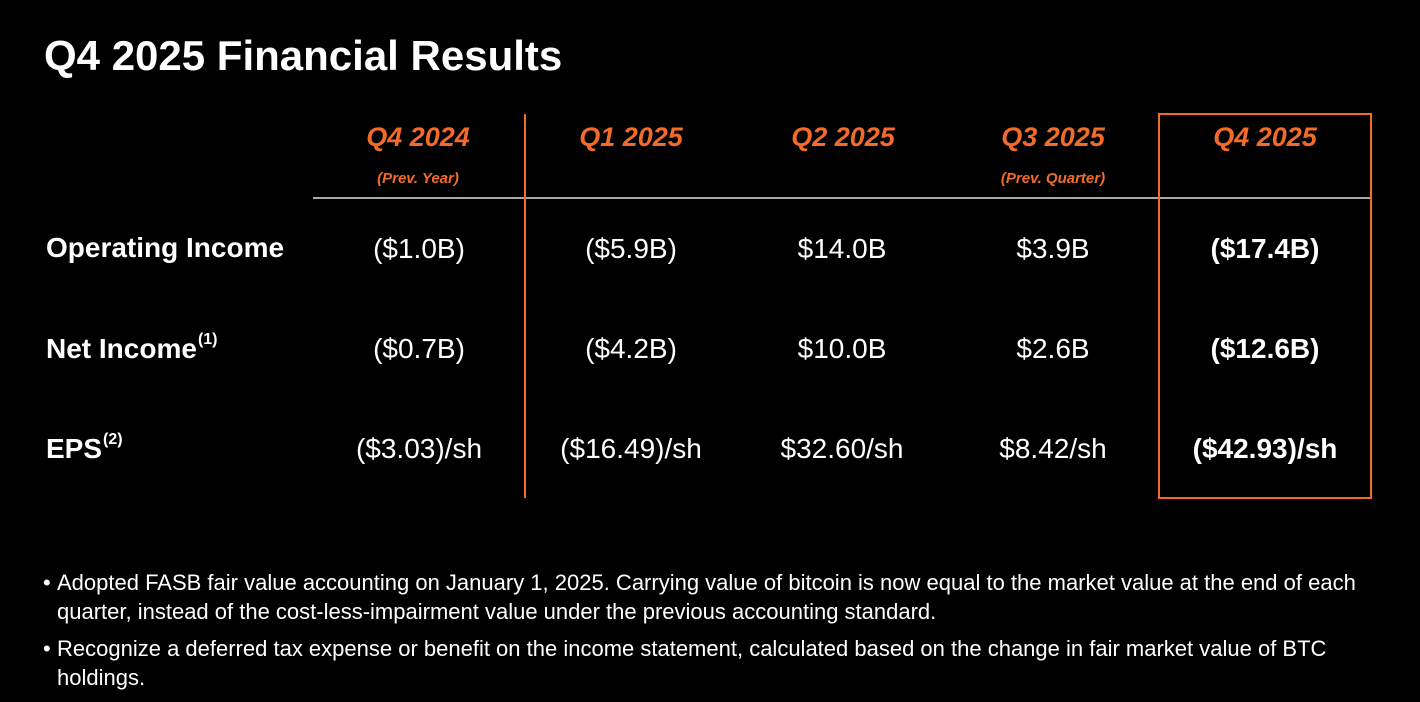 The image size is (1420, 702). What do you see at coordinates (419, 448) in the screenshot?
I see `cell-eps-q4-2024: ($3.03)/sh` at bounding box center [419, 448].